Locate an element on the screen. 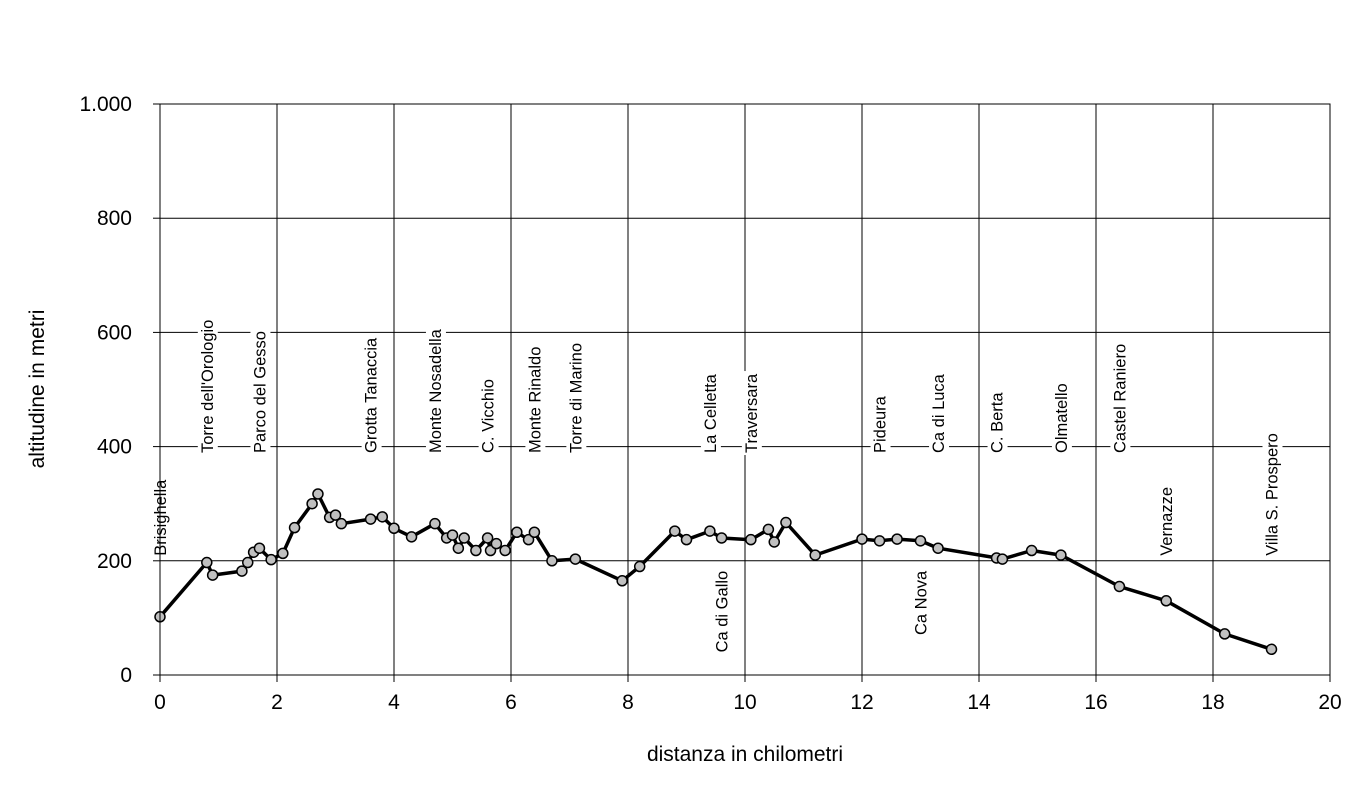  x-tick-label: 10 is located at coordinates (744, 702).